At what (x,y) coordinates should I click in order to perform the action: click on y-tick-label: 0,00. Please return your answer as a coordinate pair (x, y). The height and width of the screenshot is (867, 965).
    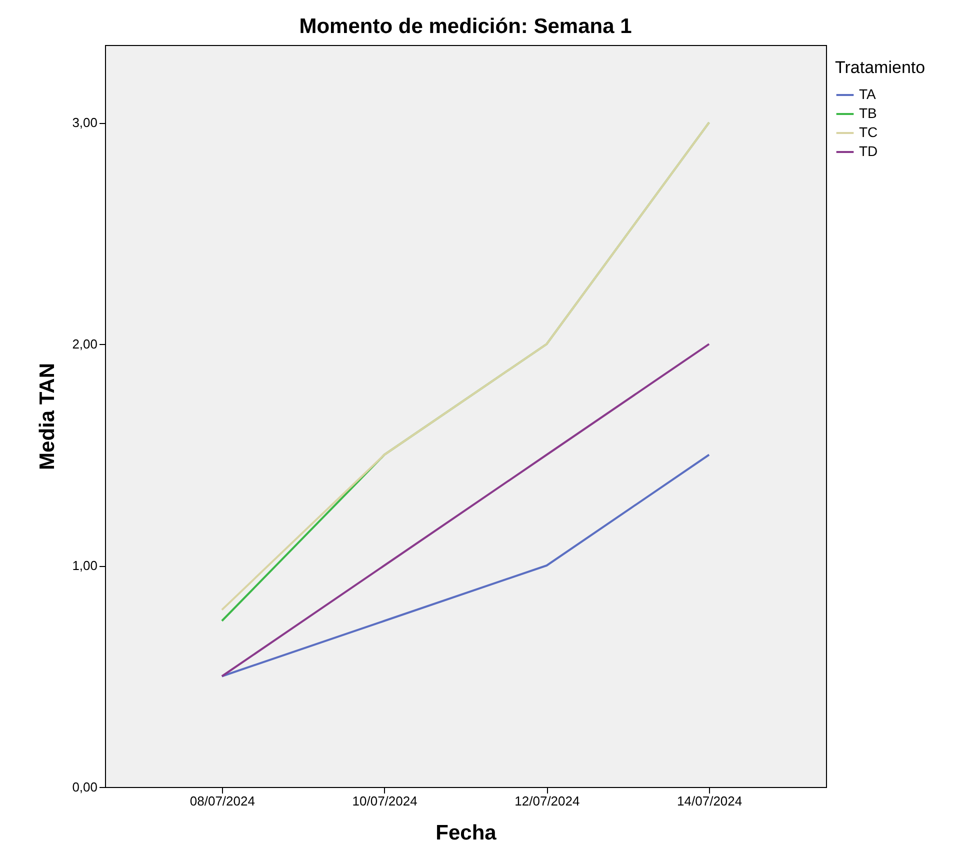
    Looking at the image, I should click on (85, 787).